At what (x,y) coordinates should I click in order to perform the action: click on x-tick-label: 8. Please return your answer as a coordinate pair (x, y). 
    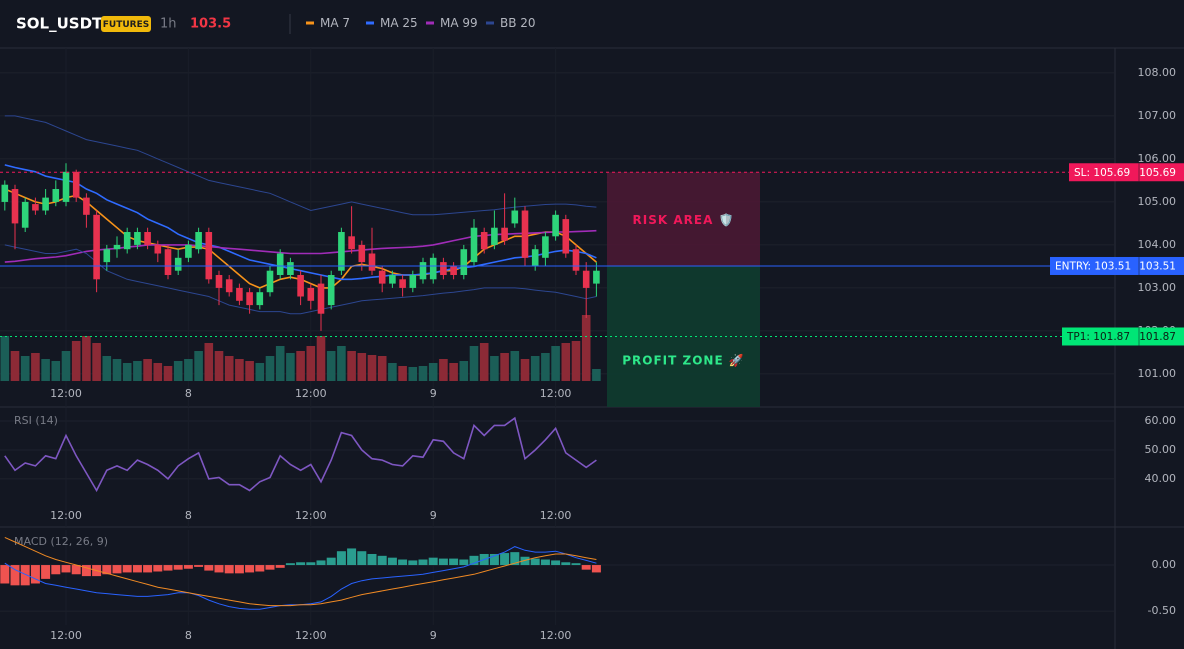
    Looking at the image, I should click on (188, 635).